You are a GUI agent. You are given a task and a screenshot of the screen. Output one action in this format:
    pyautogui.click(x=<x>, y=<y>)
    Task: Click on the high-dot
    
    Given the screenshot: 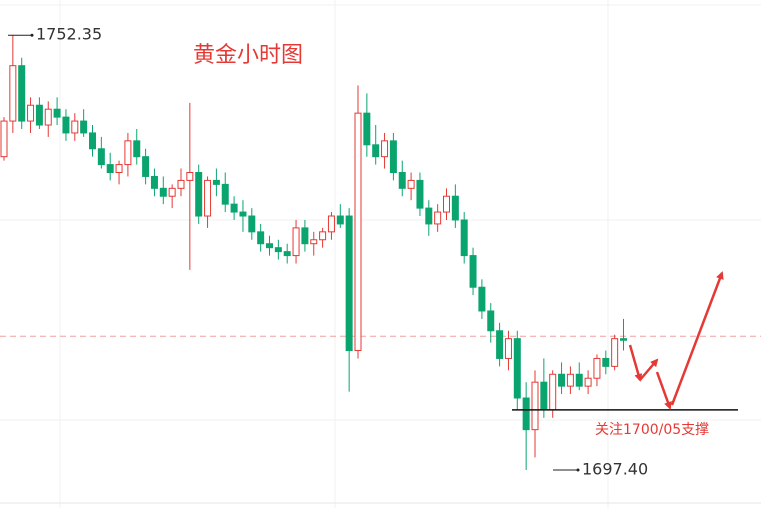 What is the action you would take?
    pyautogui.click(x=32, y=35)
    